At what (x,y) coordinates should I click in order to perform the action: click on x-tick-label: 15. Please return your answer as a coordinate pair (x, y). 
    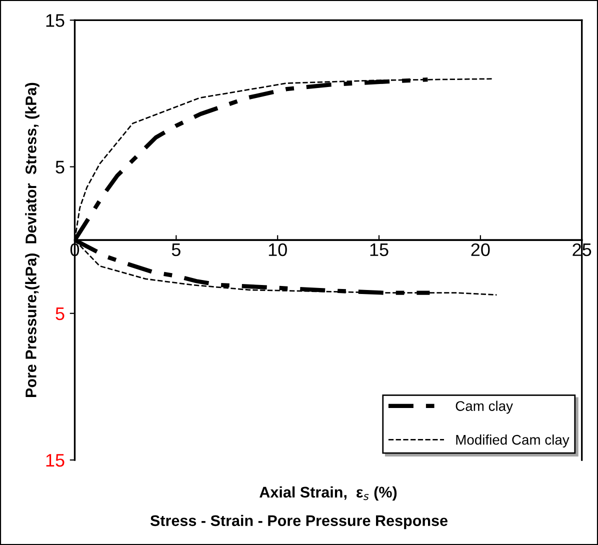
    Looking at the image, I should click on (379, 250).